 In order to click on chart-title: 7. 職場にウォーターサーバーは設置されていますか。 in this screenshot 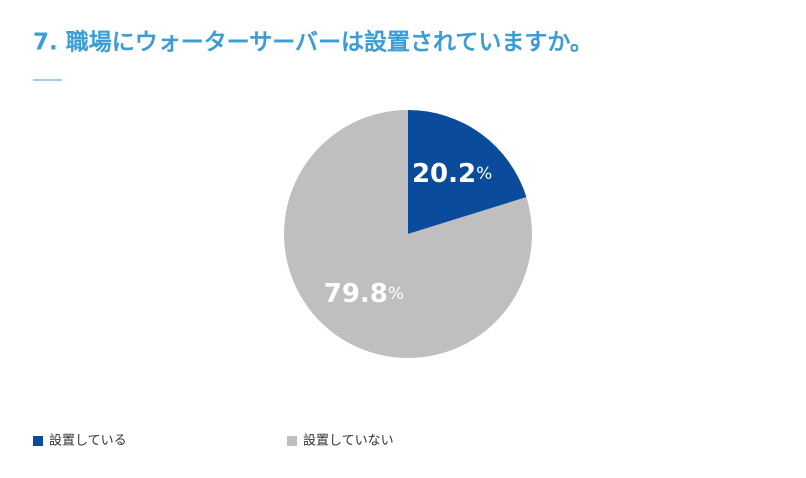, I will do `click(313, 42)`.